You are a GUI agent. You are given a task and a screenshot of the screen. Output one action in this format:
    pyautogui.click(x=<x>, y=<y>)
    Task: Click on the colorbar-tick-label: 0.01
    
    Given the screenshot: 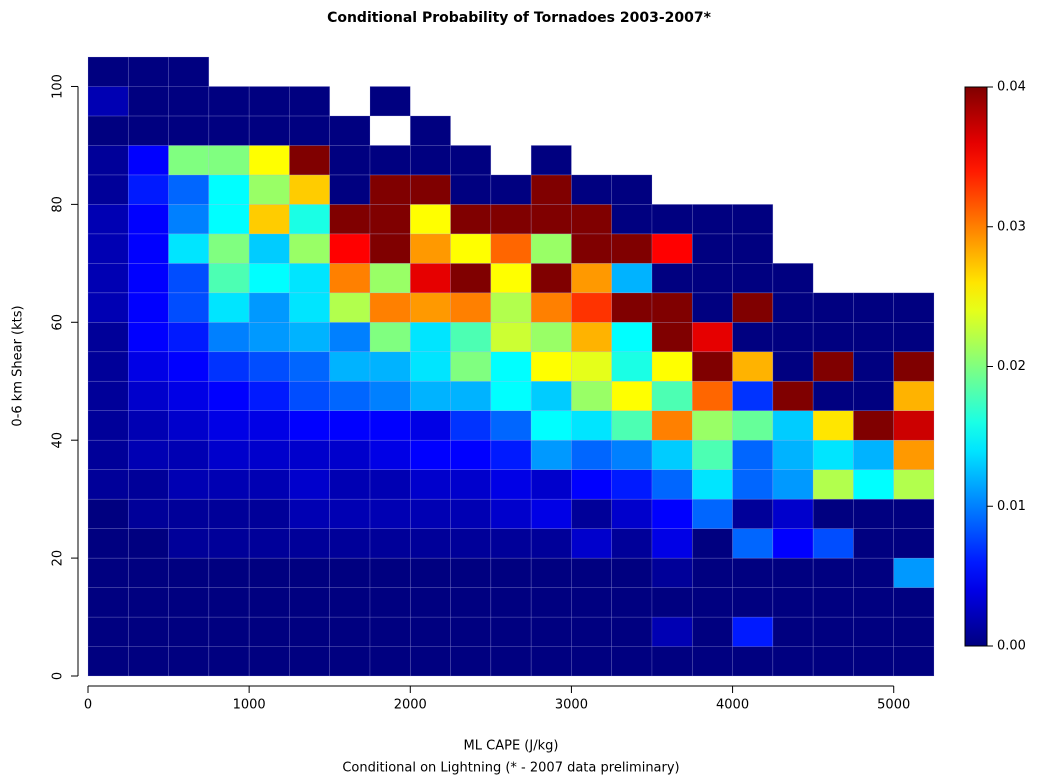 What is the action you would take?
    pyautogui.click(x=1011, y=506)
    